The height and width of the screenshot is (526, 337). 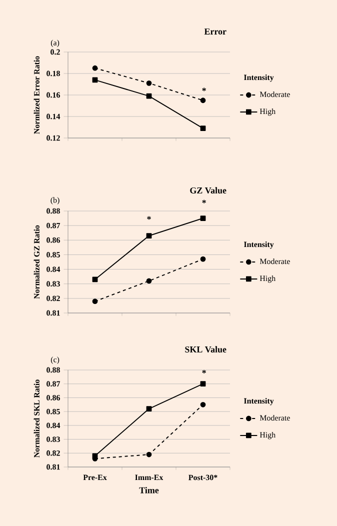 What do you see at coordinates (205, 349) in the screenshot?
I see `chart-title: SKL Value` at bounding box center [205, 349].